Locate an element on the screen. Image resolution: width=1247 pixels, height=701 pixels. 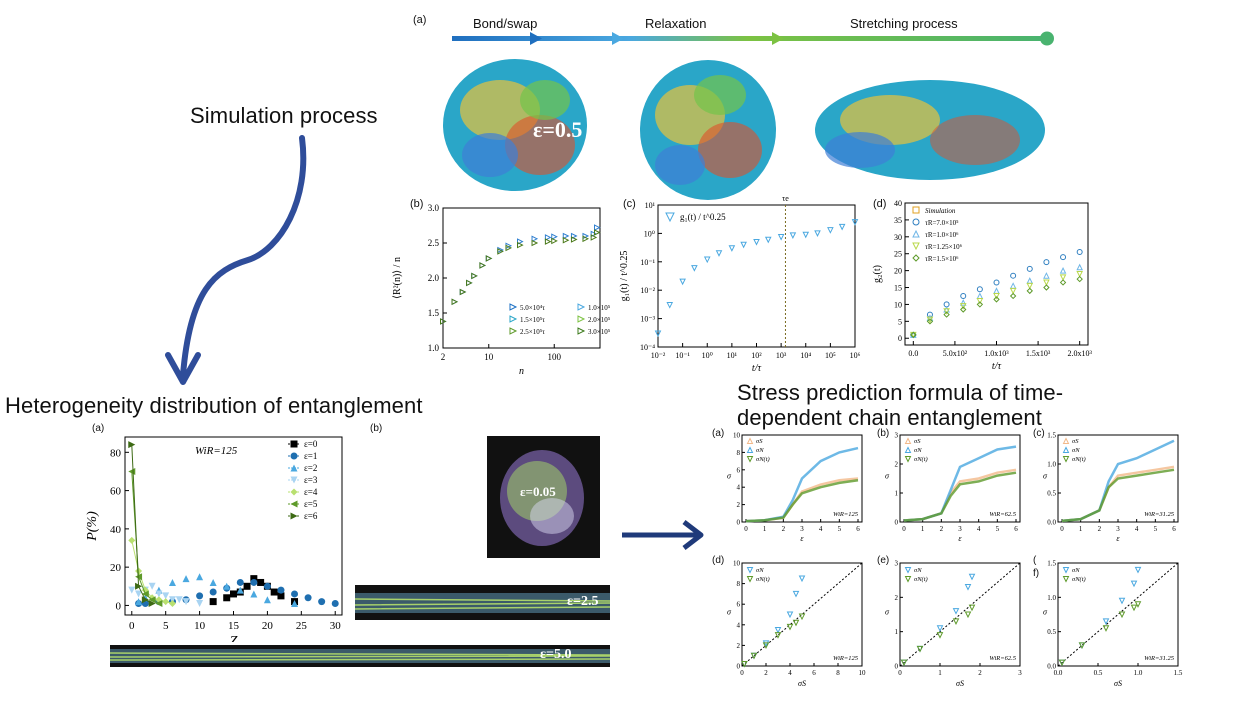
chart-stress-top-xlabel: ε is located at coordinates (802, 538).